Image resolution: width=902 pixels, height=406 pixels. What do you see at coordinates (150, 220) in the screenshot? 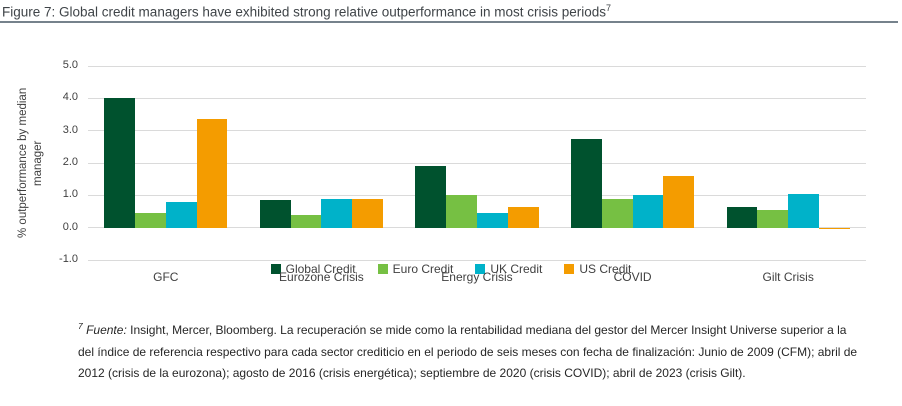
I see `bar-euro-credit-gfc` at bounding box center [150, 220].